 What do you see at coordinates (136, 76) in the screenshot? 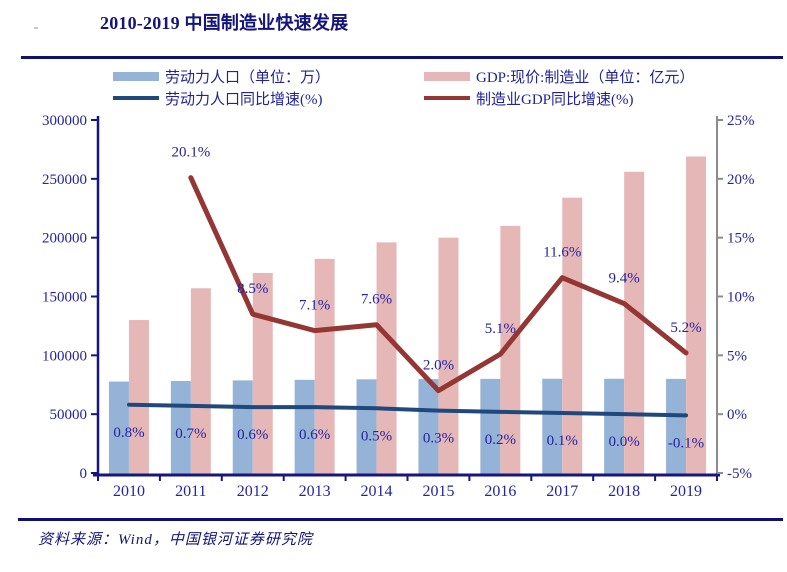
I see `labor-population-swatch` at bounding box center [136, 76].